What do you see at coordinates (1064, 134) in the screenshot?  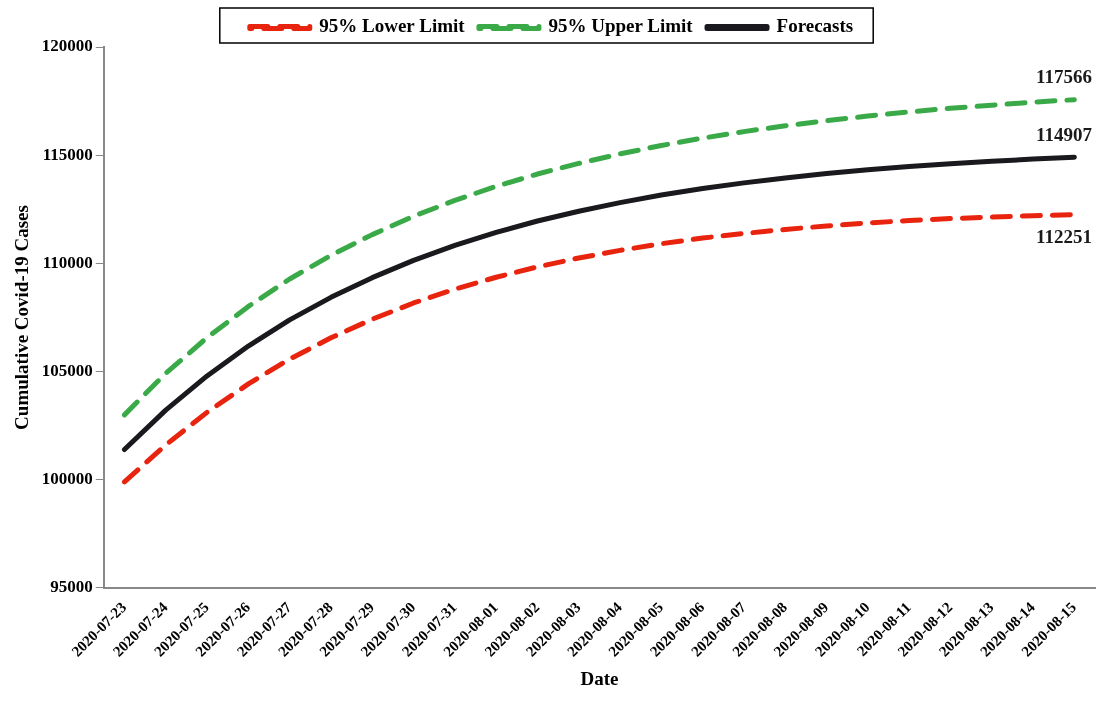 I see `data-label: 114907` at bounding box center [1064, 134].